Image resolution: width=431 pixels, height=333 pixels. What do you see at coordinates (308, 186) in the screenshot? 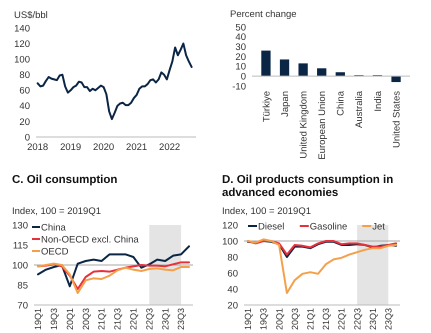
I see `chart-title: D. Oil products consumption in advanced economies` at bounding box center [308, 186].